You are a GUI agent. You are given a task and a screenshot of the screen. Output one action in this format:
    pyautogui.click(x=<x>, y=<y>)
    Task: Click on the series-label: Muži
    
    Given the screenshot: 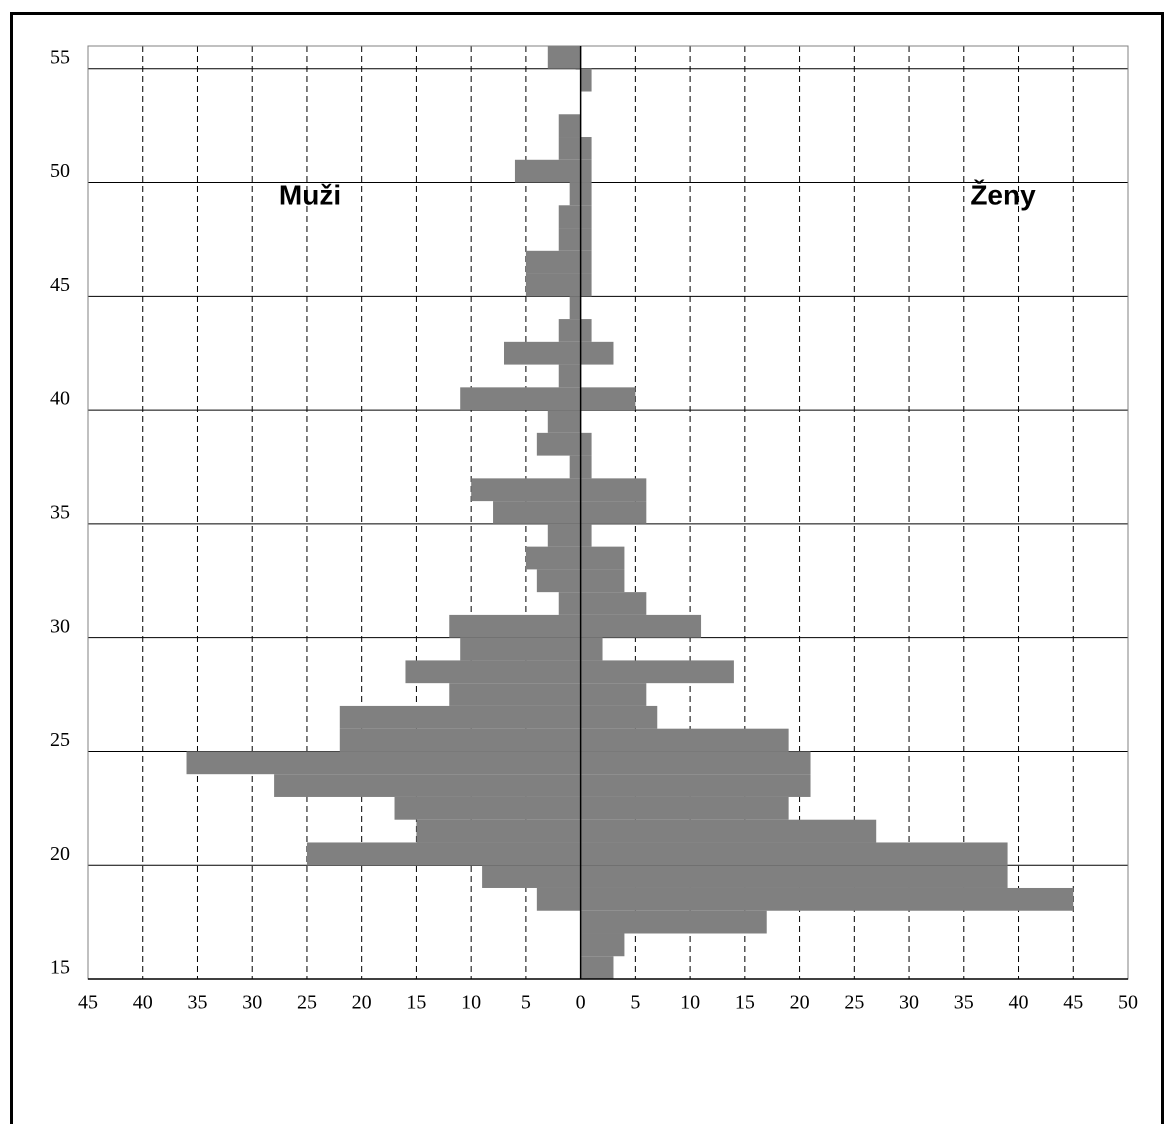 What is the action you would take?
    pyautogui.click(x=310, y=194)
    